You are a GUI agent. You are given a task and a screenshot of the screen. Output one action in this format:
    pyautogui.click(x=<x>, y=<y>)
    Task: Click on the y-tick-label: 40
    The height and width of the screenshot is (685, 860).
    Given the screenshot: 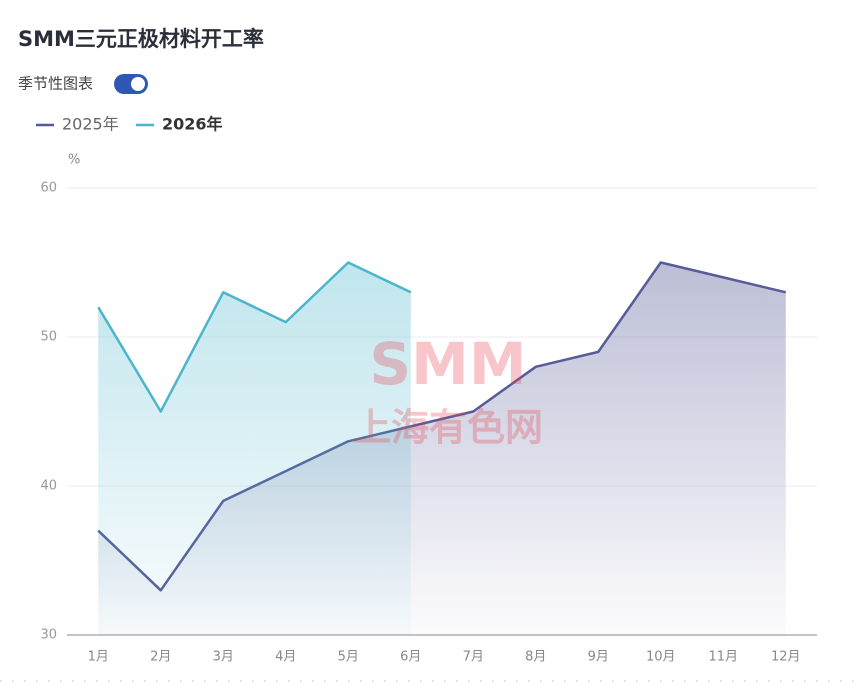 What is the action you would take?
    pyautogui.click(x=48, y=486)
    